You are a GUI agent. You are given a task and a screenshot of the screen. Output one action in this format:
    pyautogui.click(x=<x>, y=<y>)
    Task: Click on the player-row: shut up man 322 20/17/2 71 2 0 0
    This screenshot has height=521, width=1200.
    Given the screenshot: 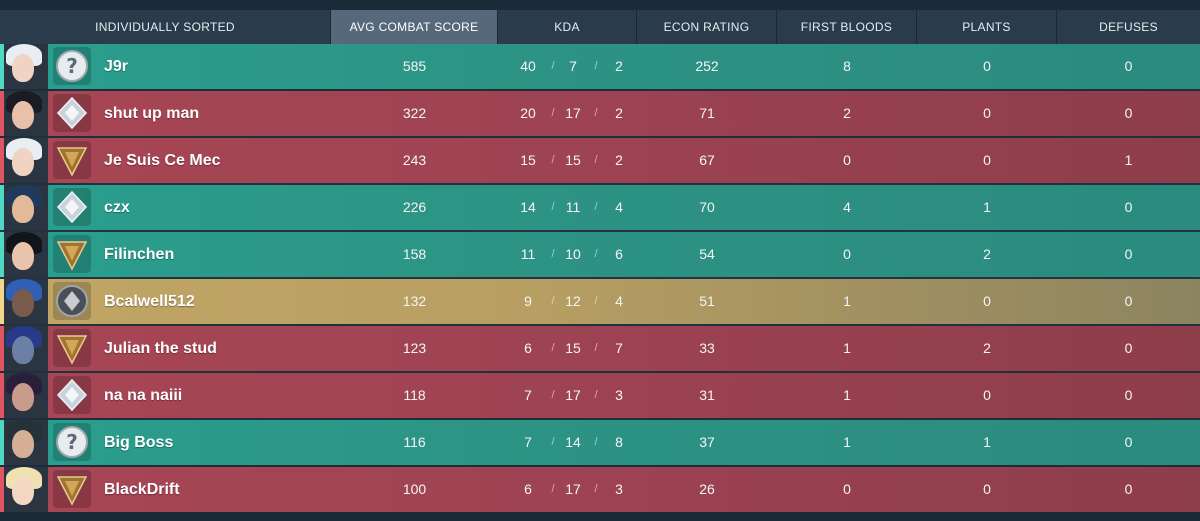 What is the action you would take?
    pyautogui.click(x=600, y=113)
    